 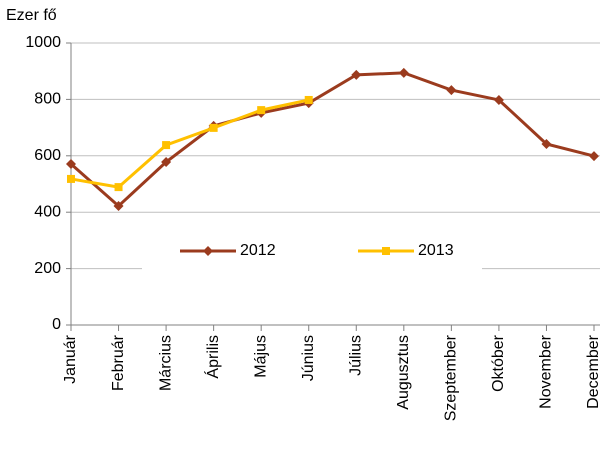 I want to click on x-tick-label: Március, so click(x=165, y=363).